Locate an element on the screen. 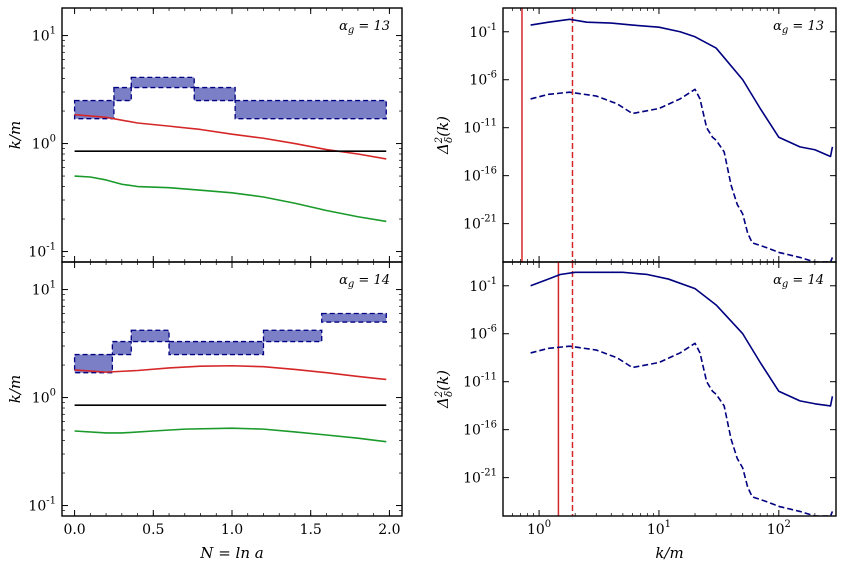 The height and width of the screenshot is (568, 843). x-tick-label: 0.5 is located at coordinates (153, 530).